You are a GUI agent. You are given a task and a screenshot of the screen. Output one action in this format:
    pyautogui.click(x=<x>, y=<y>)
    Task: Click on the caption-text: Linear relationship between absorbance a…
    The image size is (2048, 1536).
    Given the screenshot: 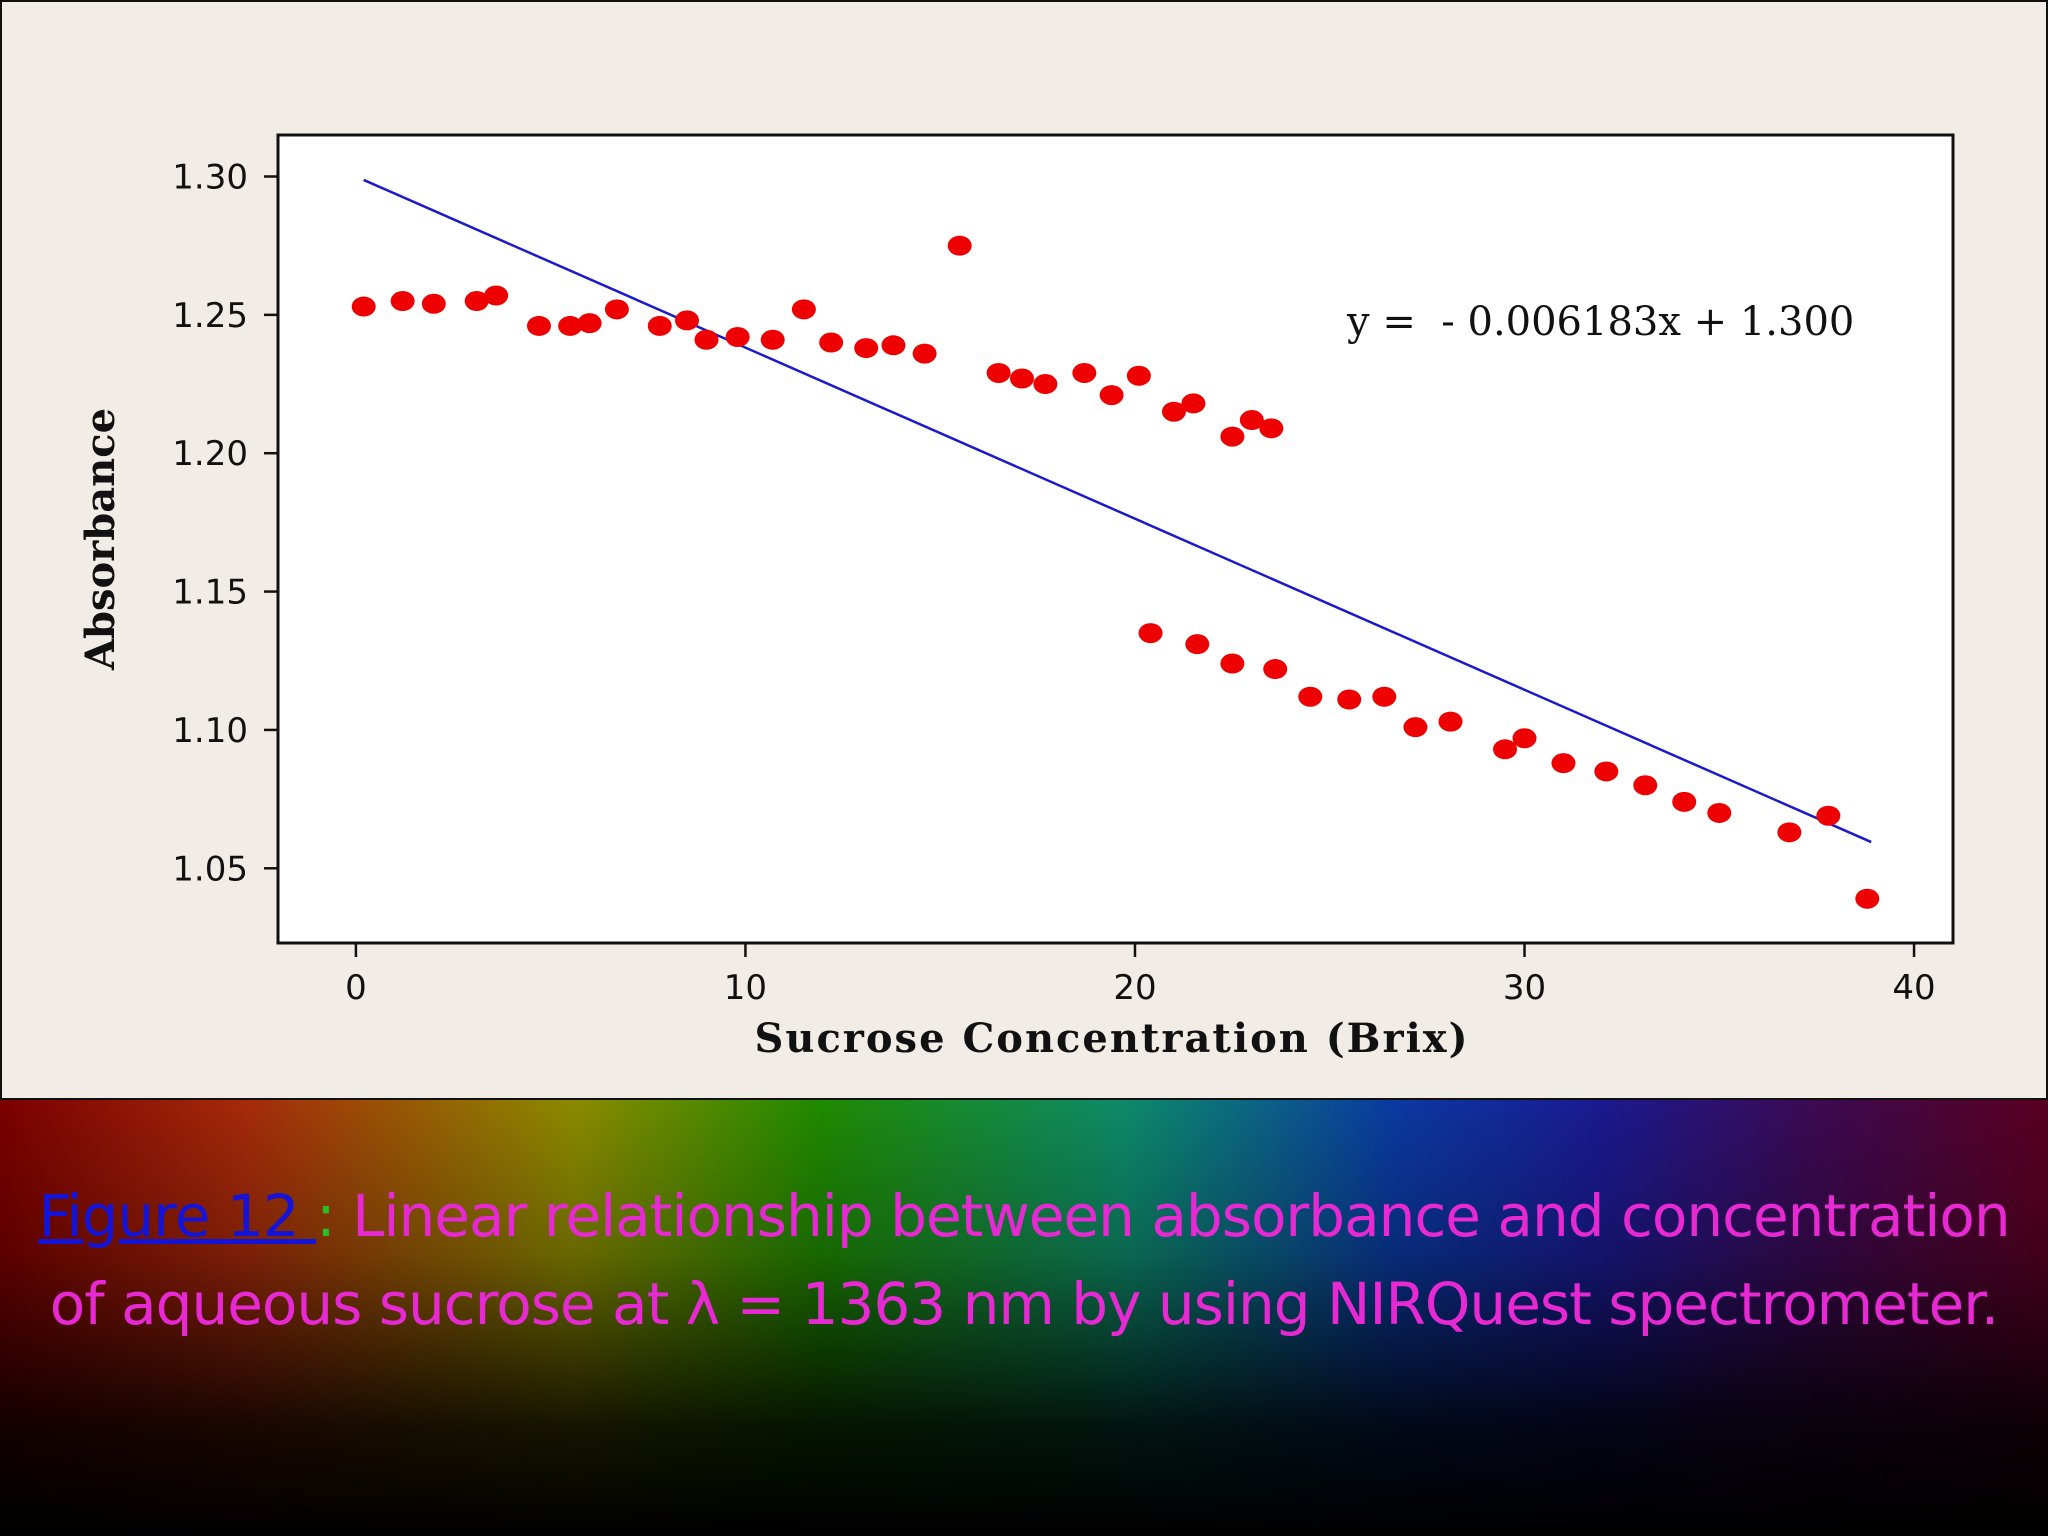 What is the action you would take?
    pyautogui.click(x=1030, y=1260)
    